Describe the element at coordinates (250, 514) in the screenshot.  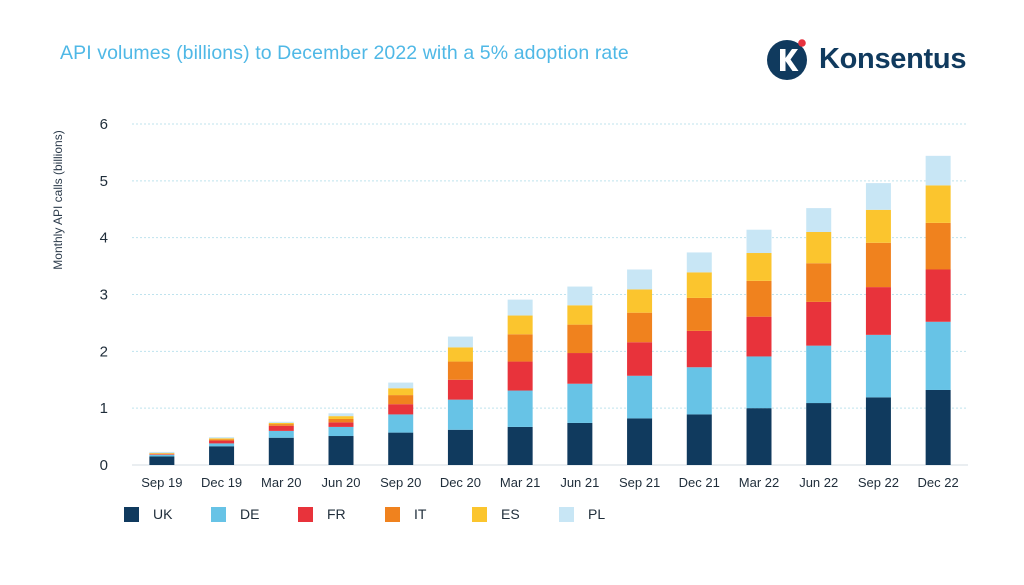
I see `legend-label: DE` at that location.